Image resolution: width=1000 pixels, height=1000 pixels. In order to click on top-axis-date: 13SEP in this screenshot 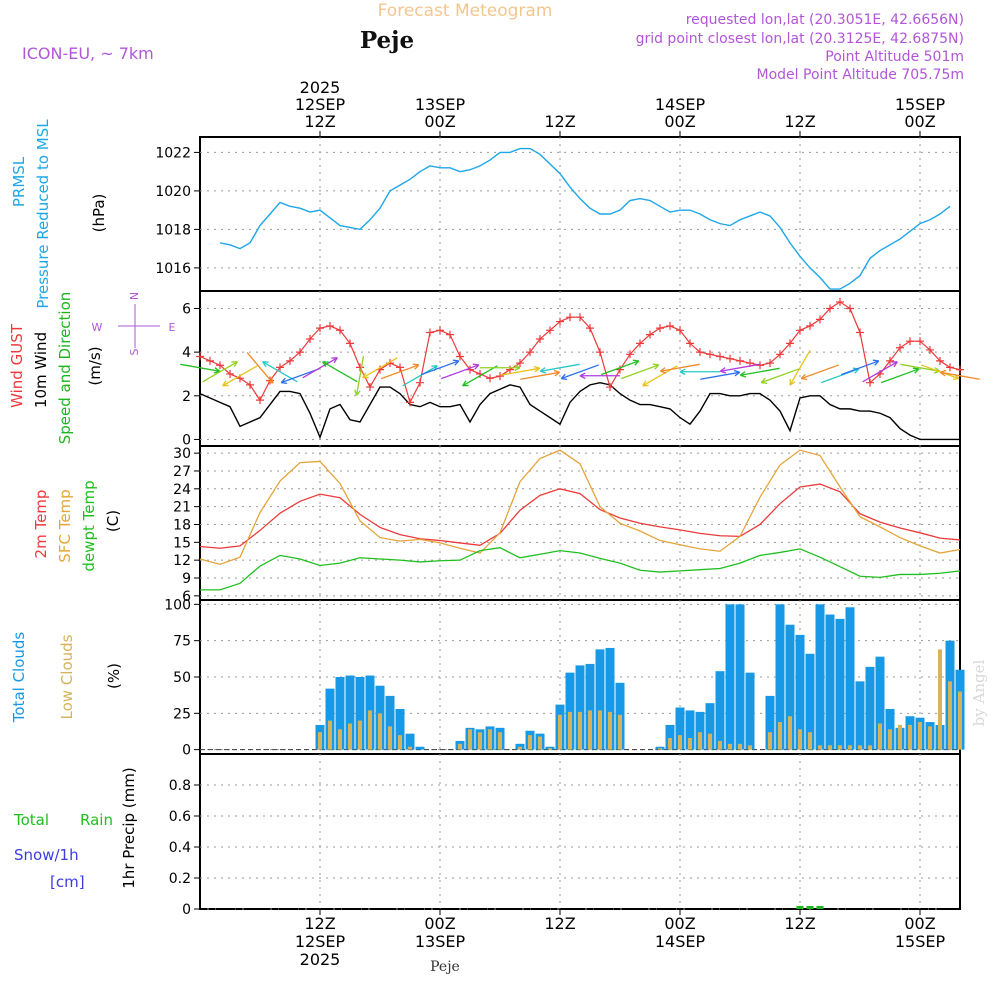, I will do `click(440, 104)`.